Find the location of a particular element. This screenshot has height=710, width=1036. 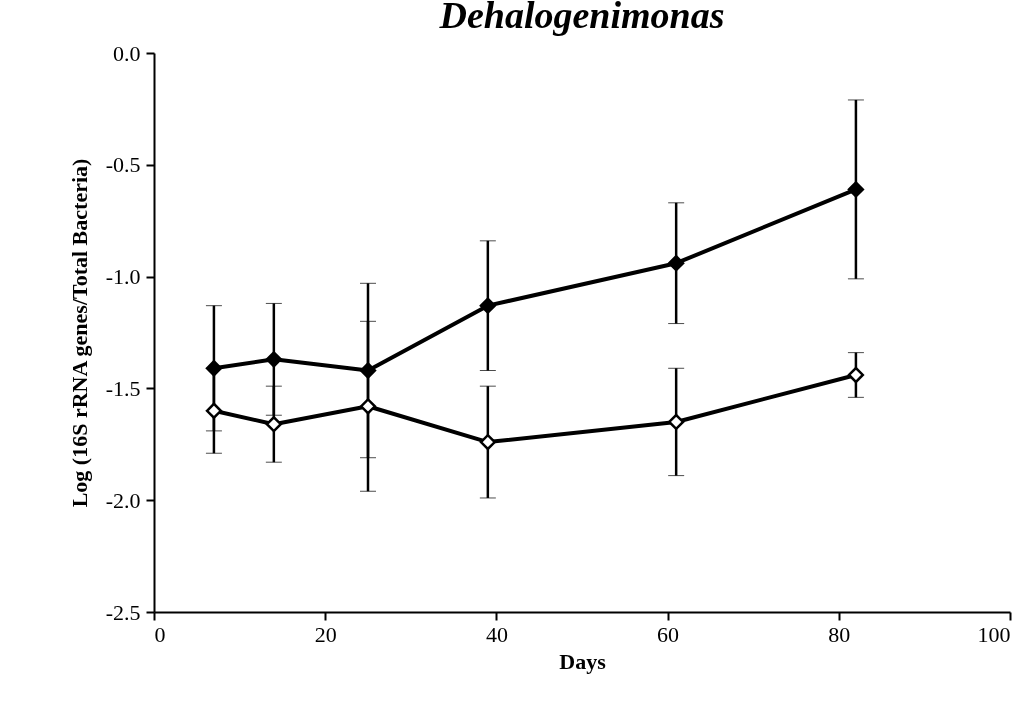

y-tick-label: -1.5 is located at coordinates (123, 388).